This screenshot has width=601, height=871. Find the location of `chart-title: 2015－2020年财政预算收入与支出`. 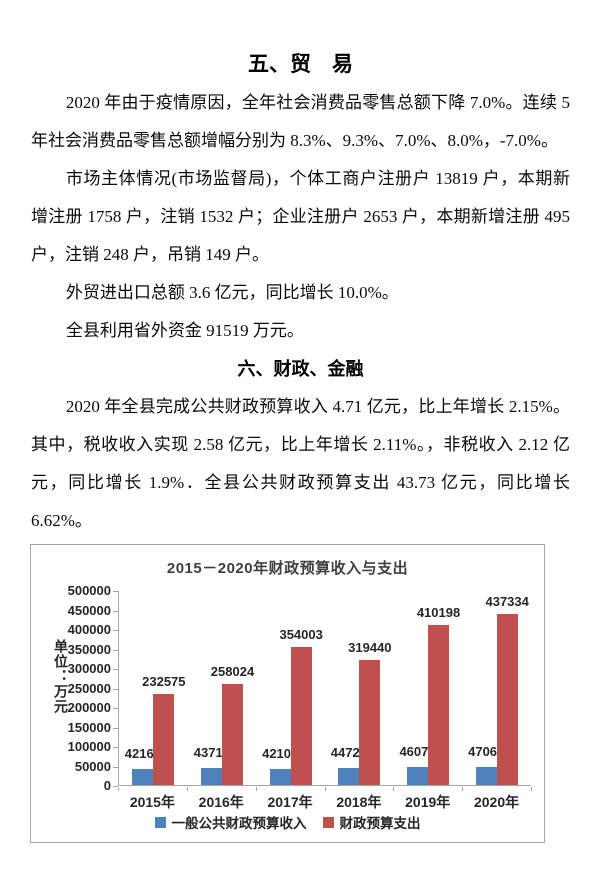

chart-title: 2015－2020年财政预算收入与支出 is located at coordinates (287, 568).